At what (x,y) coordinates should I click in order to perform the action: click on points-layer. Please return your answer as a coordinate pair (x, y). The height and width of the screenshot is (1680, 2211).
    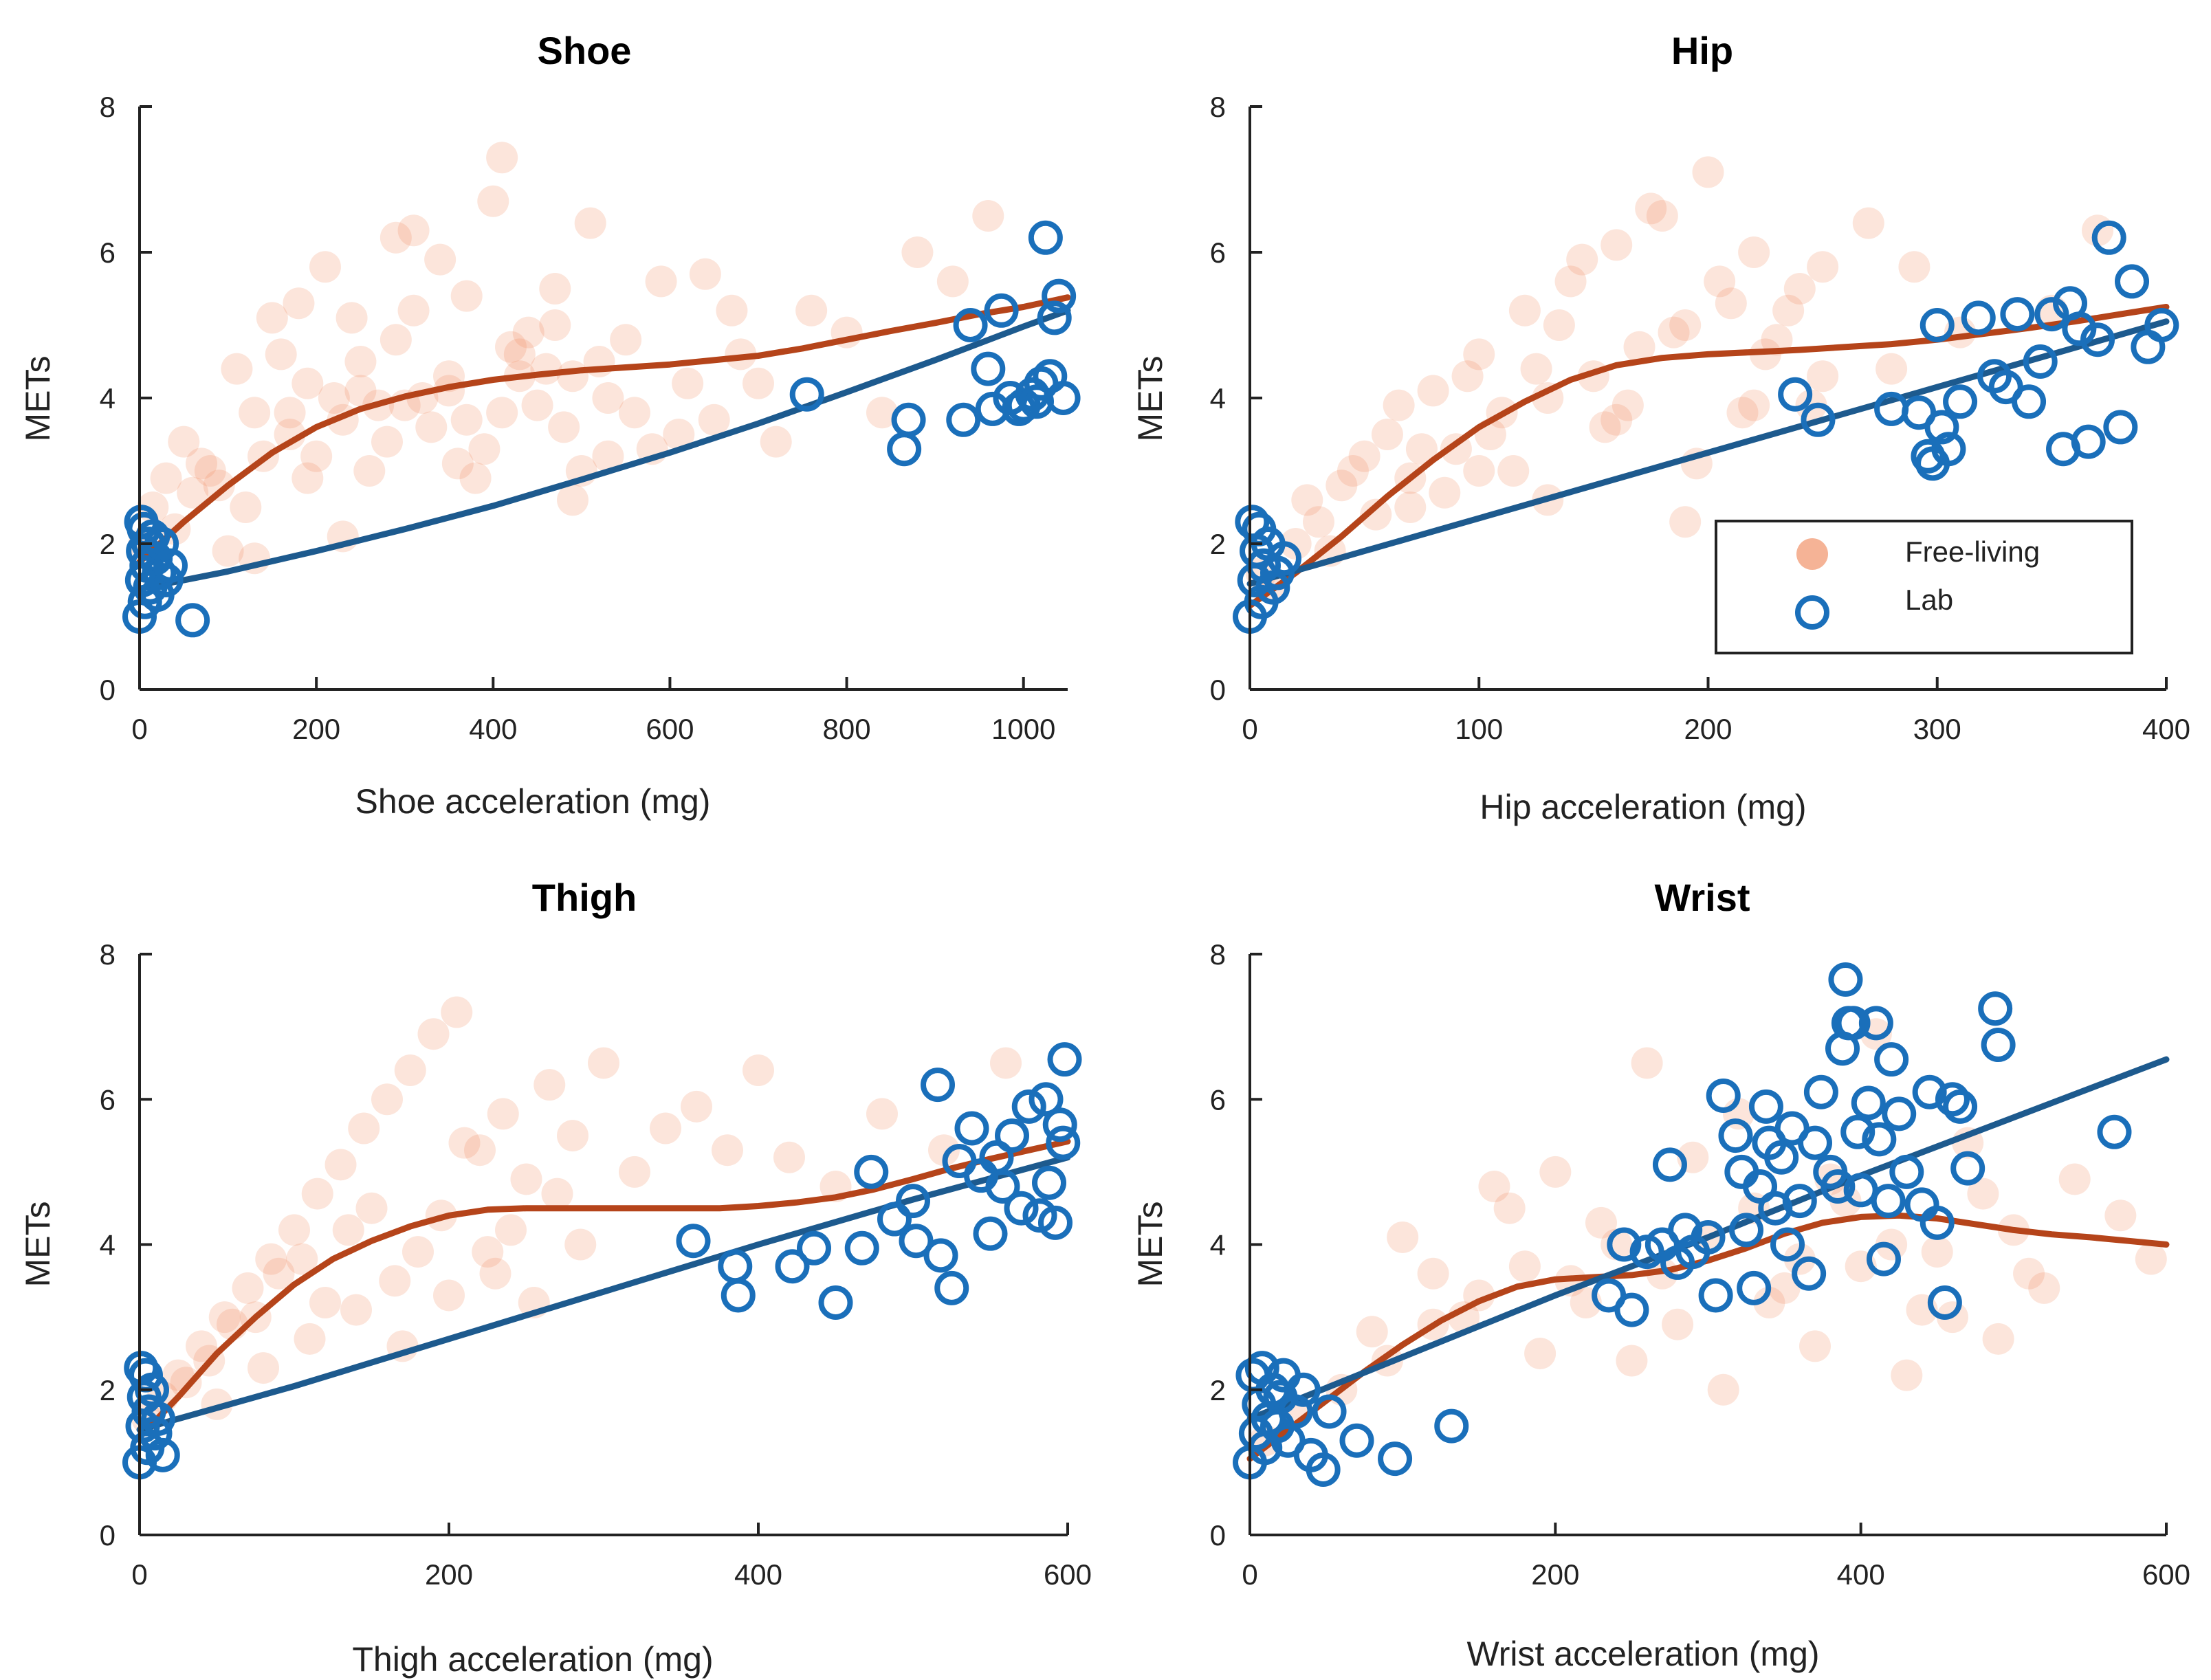
    Looking at the image, I should click on (1701, 1224).